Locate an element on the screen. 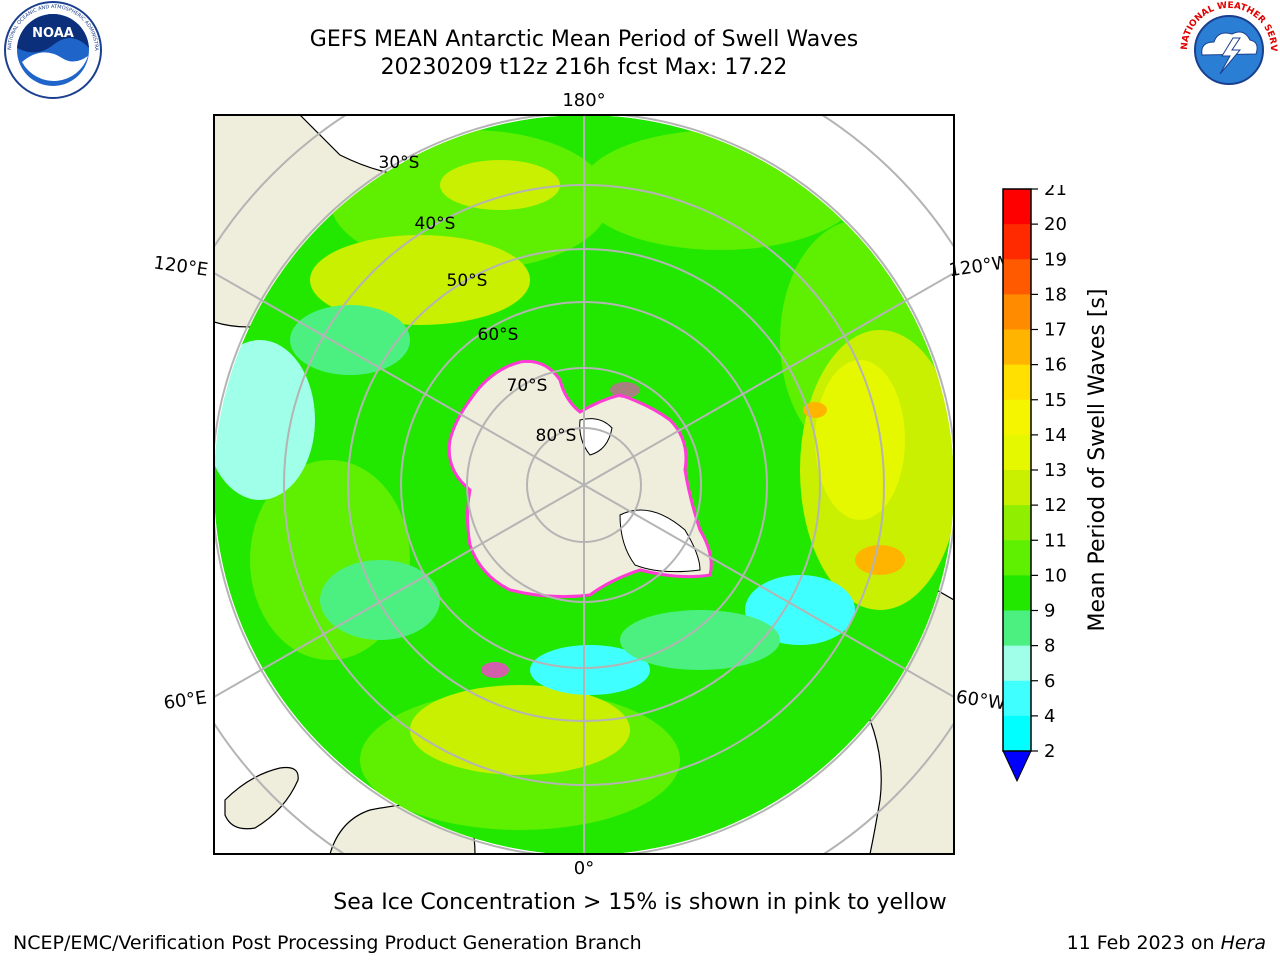  lon-label-180: 180° is located at coordinates (583, 100).